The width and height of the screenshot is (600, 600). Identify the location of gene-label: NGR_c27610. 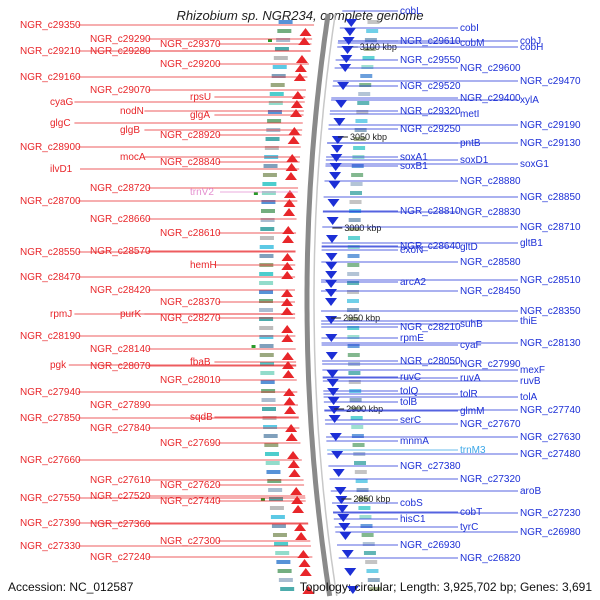
(120, 480).